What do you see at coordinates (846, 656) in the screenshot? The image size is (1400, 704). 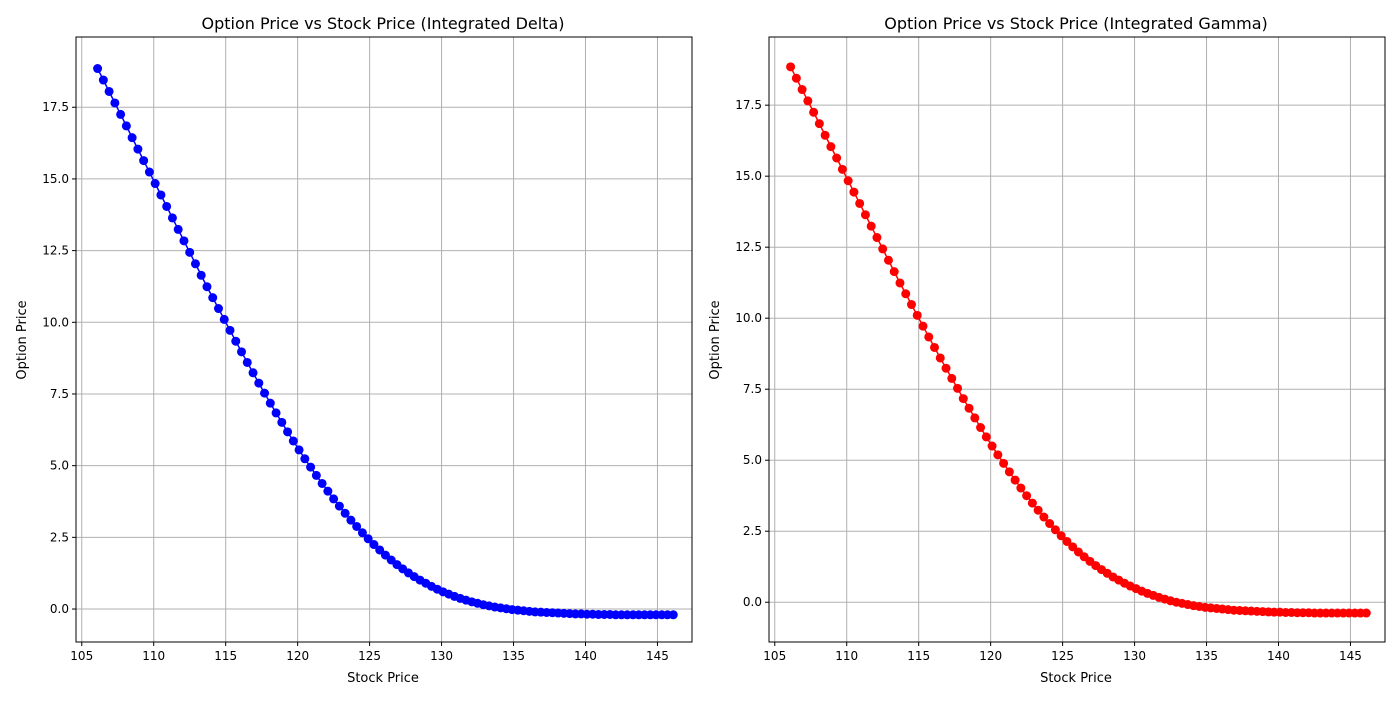 I see `x-tick-label: 110` at bounding box center [846, 656].